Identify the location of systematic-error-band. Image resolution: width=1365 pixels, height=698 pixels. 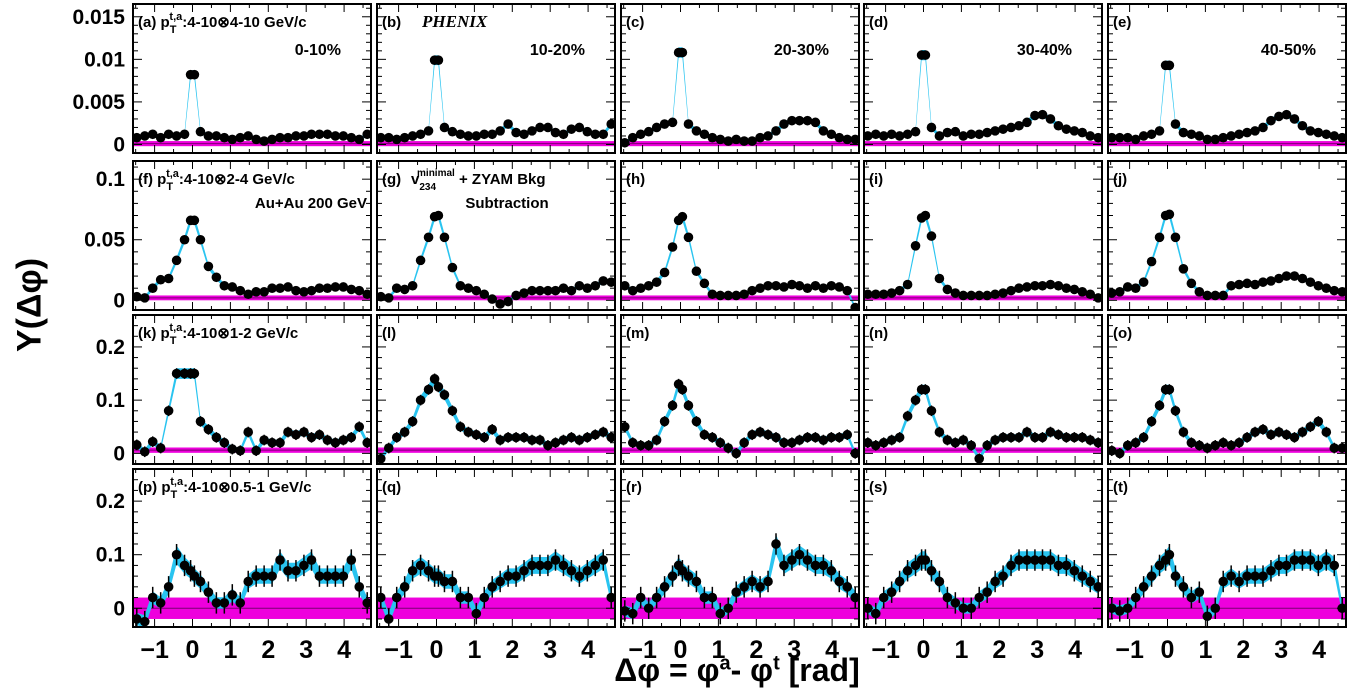
(252, 411).